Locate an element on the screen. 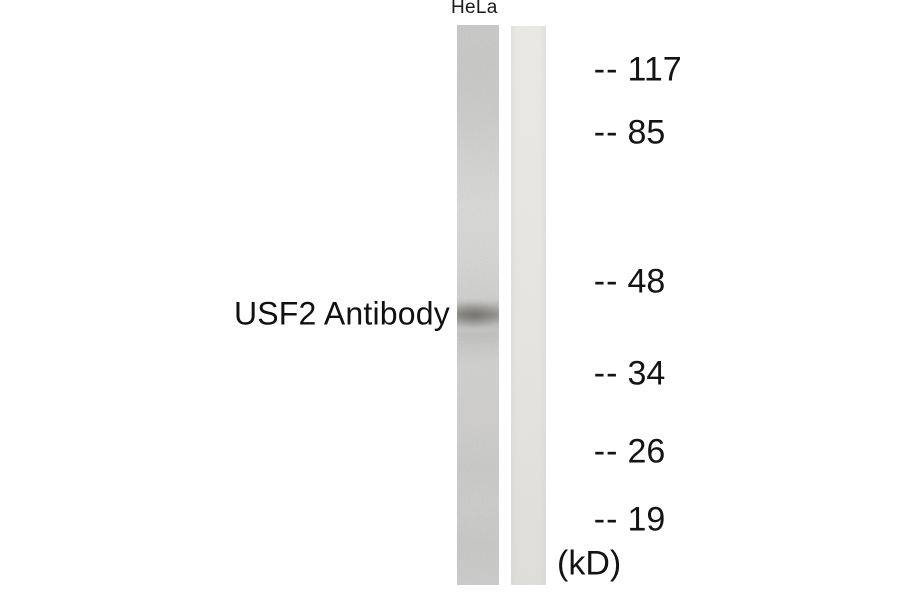  blot-lane-hela is located at coordinates (478, 305).